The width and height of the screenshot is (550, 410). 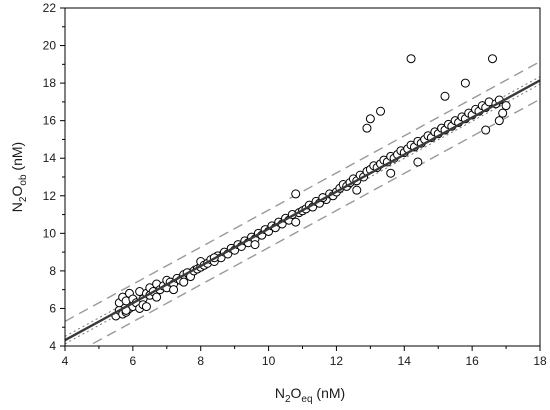 What do you see at coordinates (472, 361) in the screenshot?
I see `x-tick-label: 16` at bounding box center [472, 361].